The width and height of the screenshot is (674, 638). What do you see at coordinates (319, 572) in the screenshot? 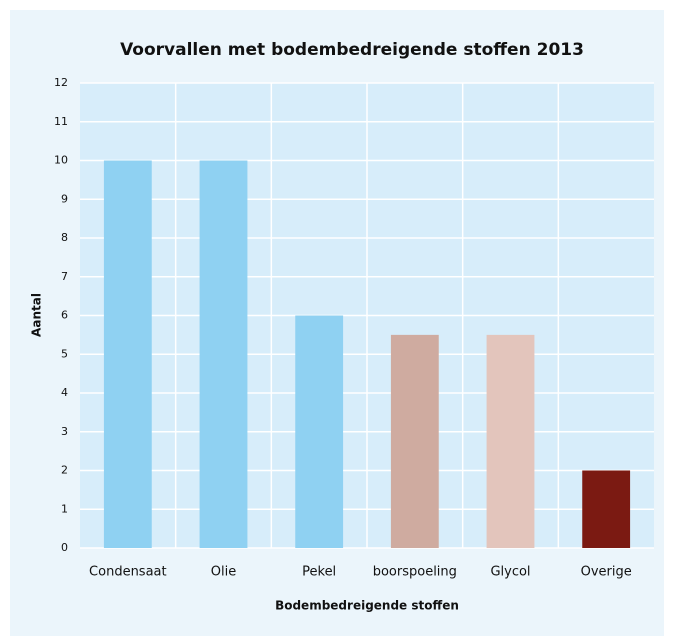
I see `x-tick-label: Pekel` at bounding box center [319, 572].